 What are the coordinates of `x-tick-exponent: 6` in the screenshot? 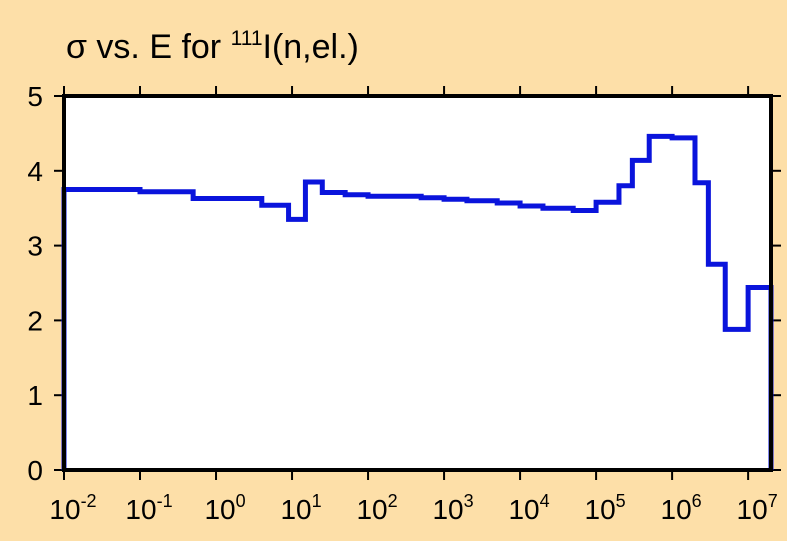 It's located at (697, 501).